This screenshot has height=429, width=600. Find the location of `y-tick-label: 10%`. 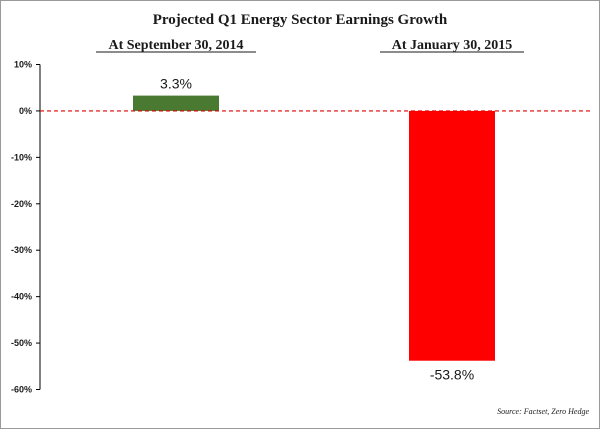

y-tick-label: 10% is located at coordinates (23, 65).